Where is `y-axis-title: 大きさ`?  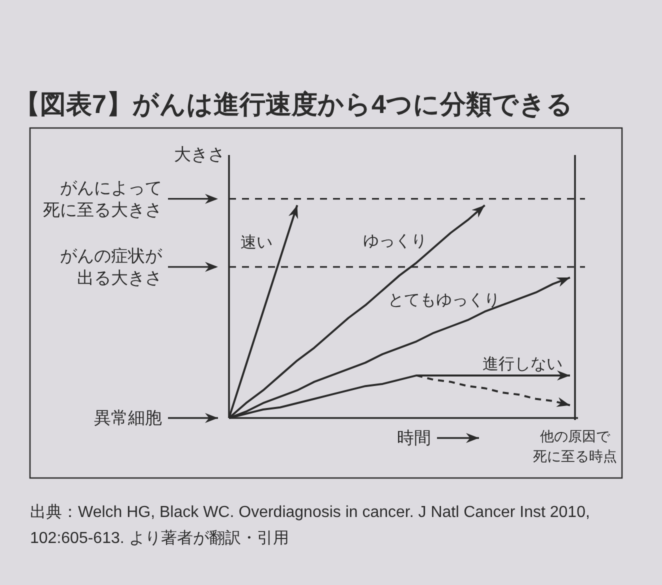 y-axis-title: 大きさ is located at coordinates (199, 154).